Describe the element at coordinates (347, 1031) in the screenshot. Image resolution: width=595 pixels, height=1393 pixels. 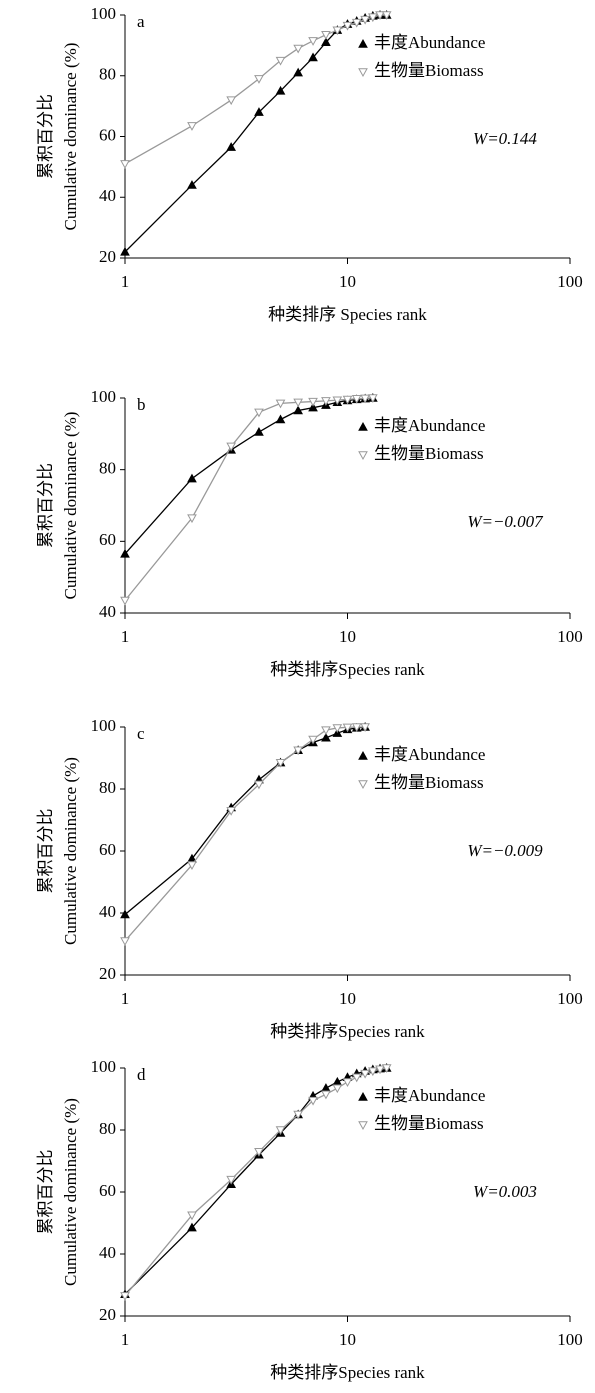
I see `x-axis-label: 种类排序Species rank` at that location.